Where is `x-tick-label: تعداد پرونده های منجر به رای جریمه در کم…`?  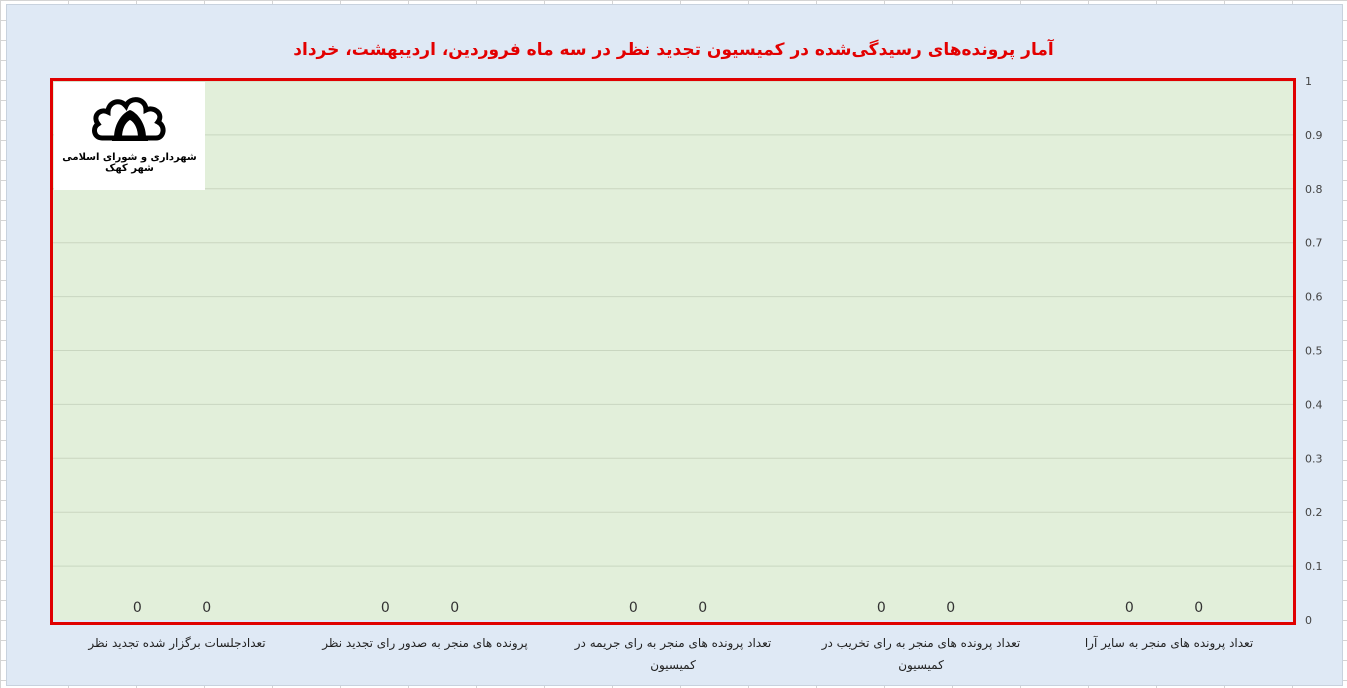 x-tick-label: تعداد پرونده های منجر به رای جریمه در کم… is located at coordinates (673, 654).